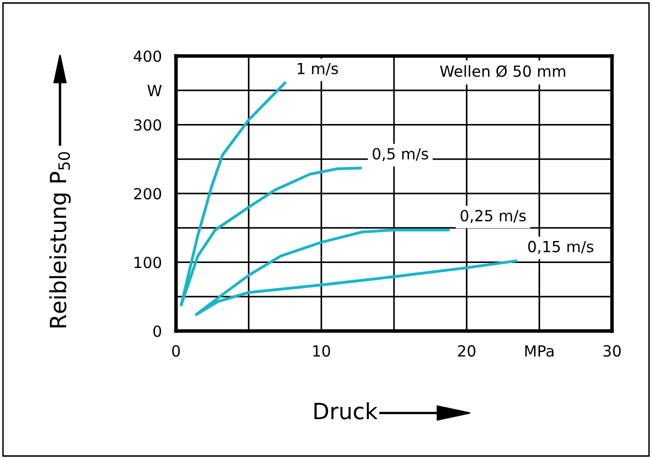 The height and width of the screenshot is (459, 652). I want to click on annotation: Wellen Ø 50 mm, so click(503, 71).